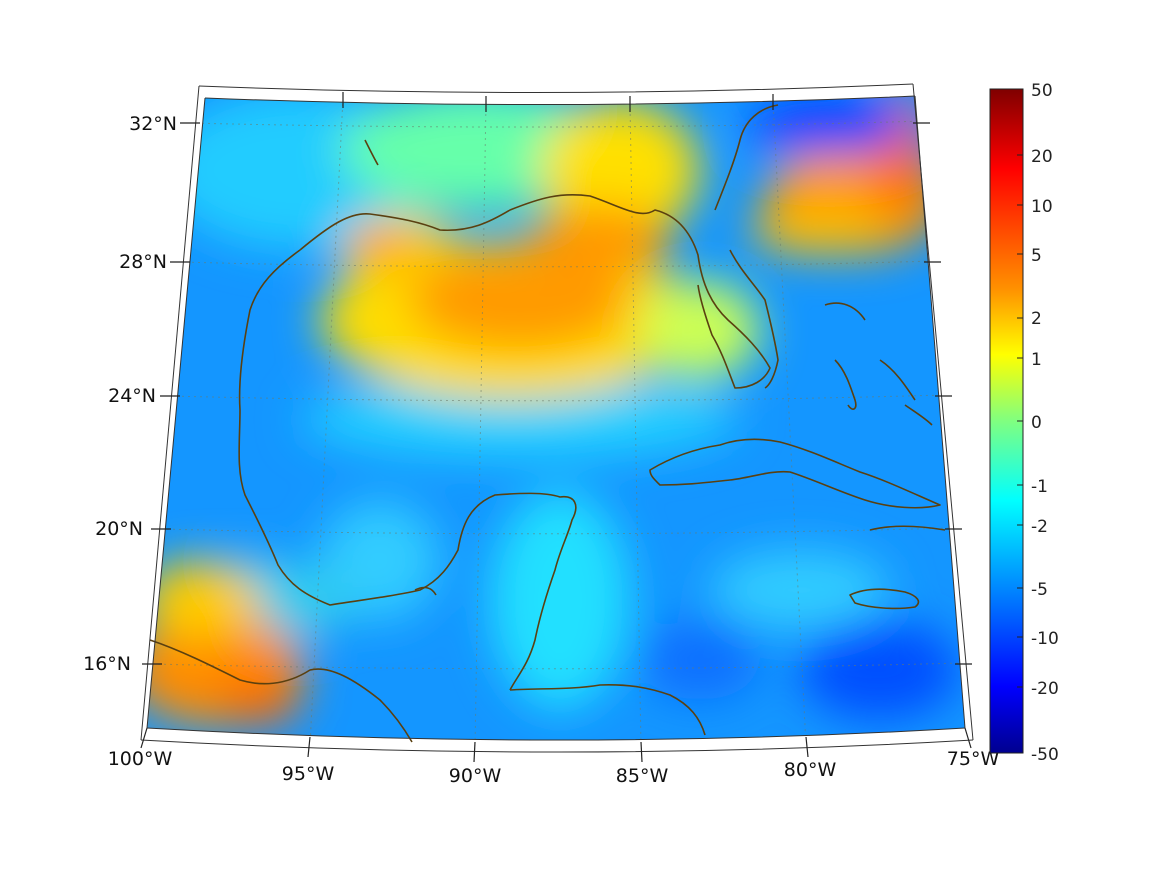 This screenshot has width=1167, height=875. I want to click on lat-label-32n: 32°N, so click(153, 124).